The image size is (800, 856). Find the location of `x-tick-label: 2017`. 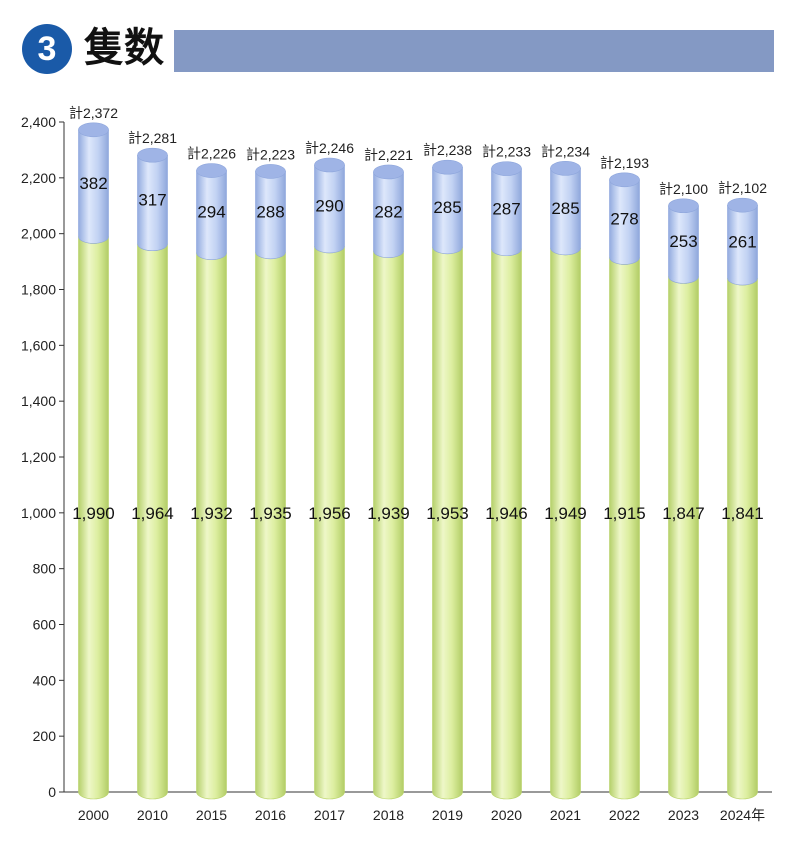

x-tick-label: 2017 is located at coordinates (329, 815).